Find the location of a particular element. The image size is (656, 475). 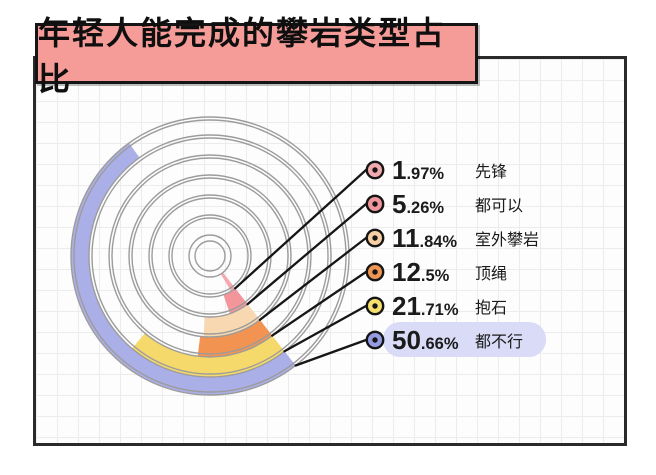

legend-row-2: 11.84% 室外攀岩 is located at coordinates (465, 238).